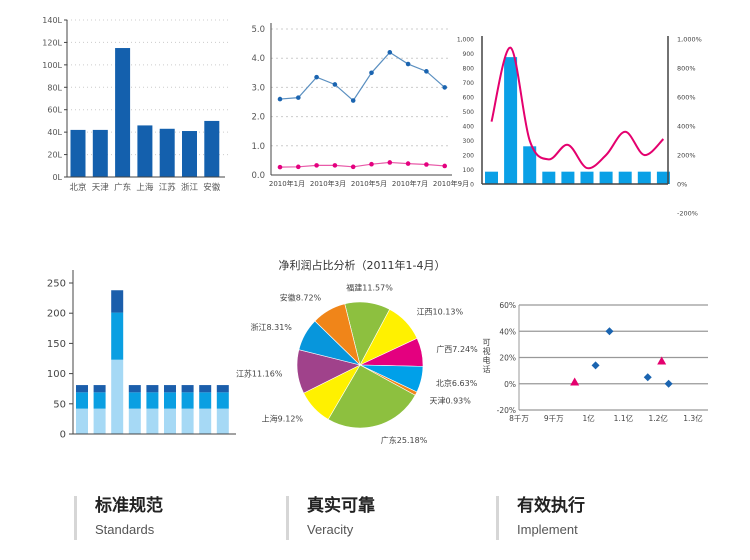  I want to click on feature-title: 标准规范, so click(129, 506).